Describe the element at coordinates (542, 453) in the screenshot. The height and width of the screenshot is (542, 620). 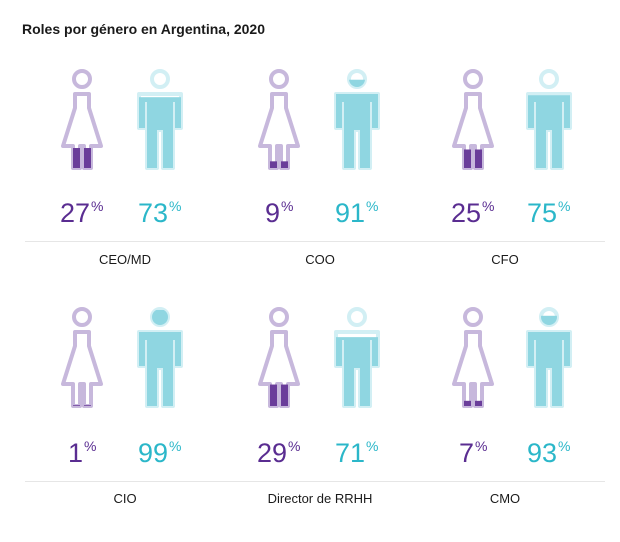
I see `men-percent-label-value: 93` at that location.